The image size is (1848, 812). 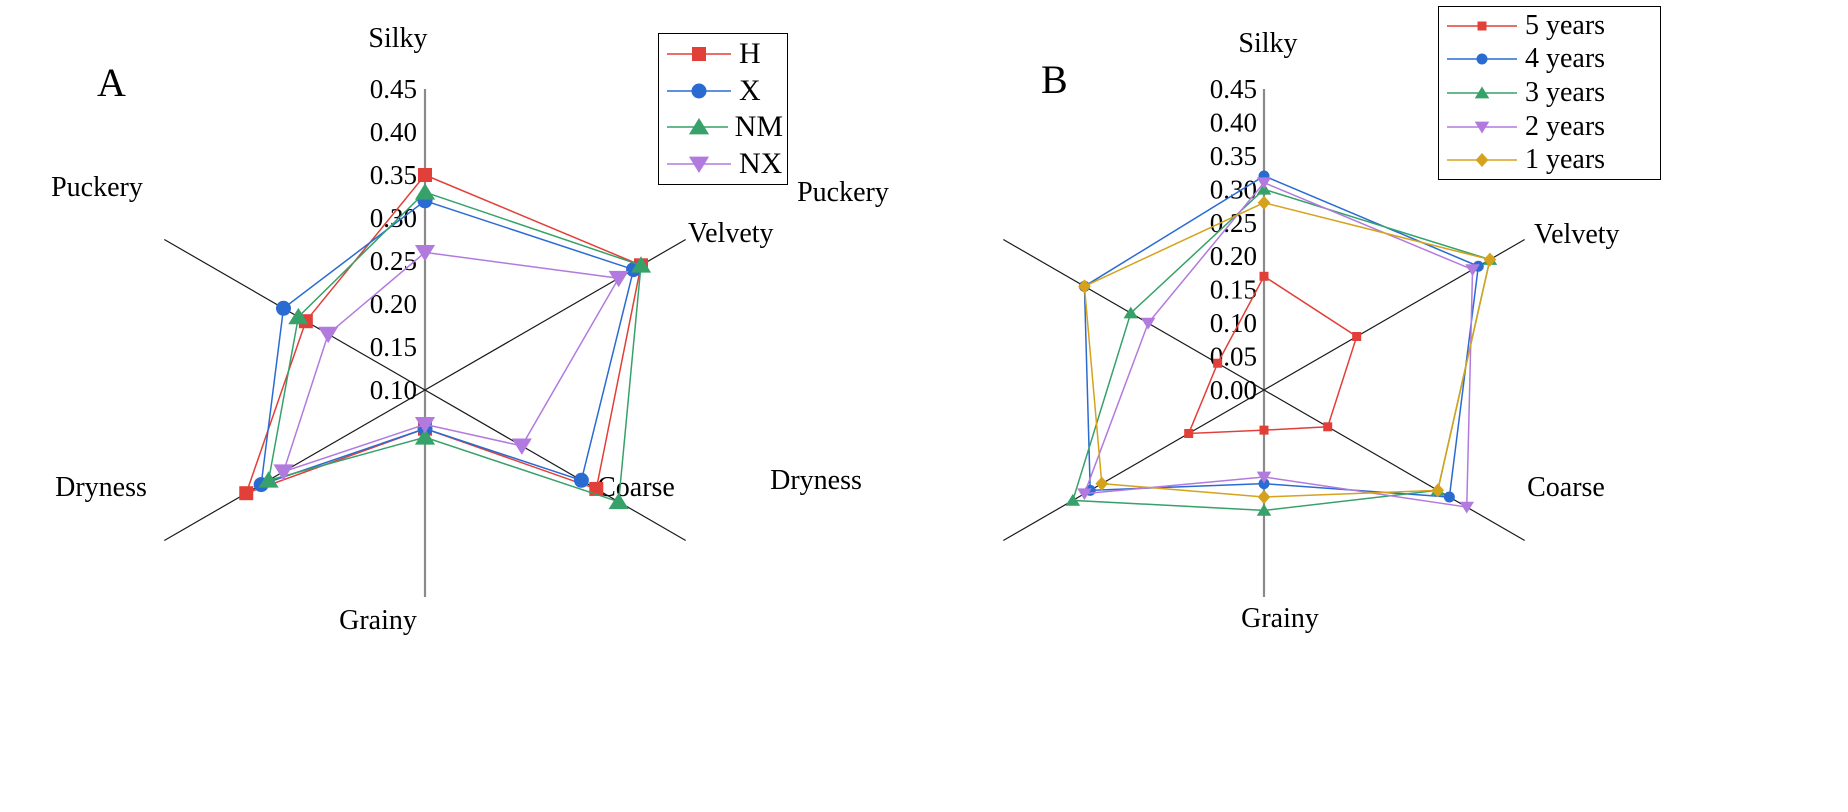 I want to click on b-tick-label-0.00: 0.00, so click(x=1233, y=390).